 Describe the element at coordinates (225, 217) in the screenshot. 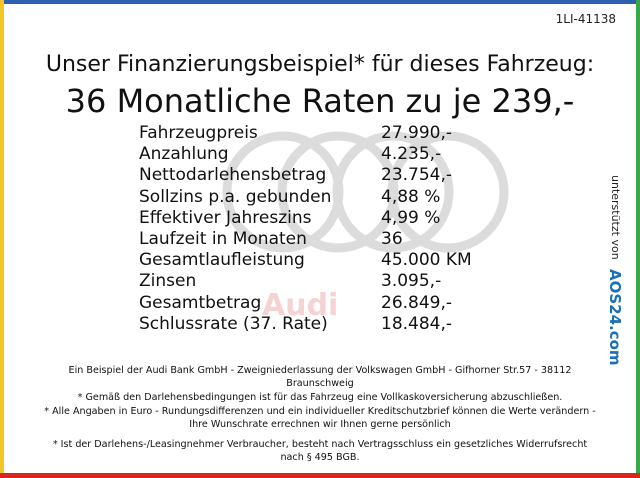

I see `row-label: Effektiver Jahreszins` at that location.